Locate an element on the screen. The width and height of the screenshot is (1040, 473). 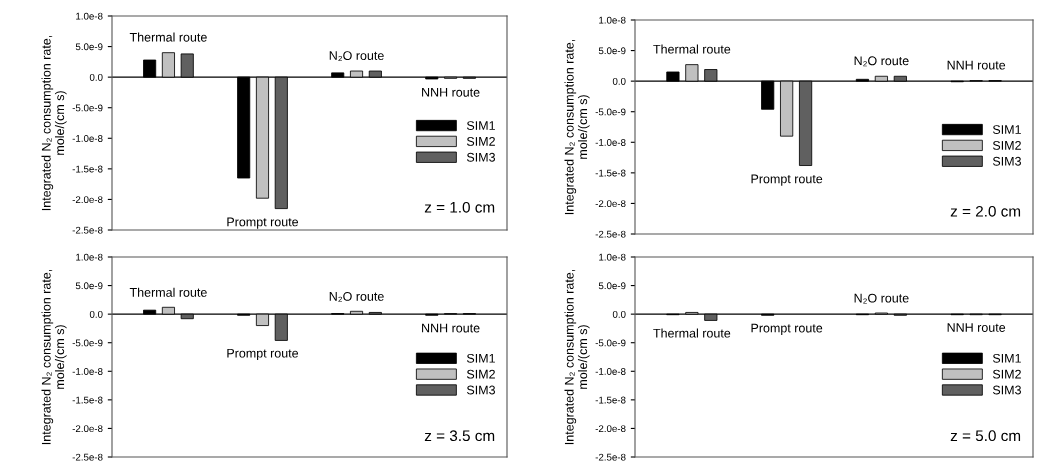
annotation: z = 1.0 cm is located at coordinates (459, 207).